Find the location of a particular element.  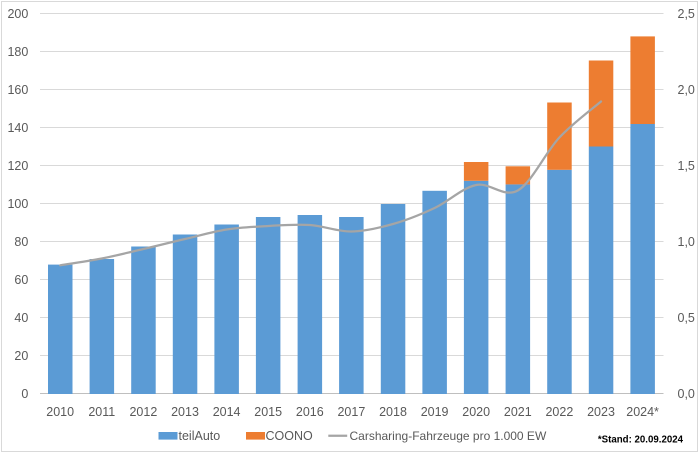

svg-text: 2,0 is located at coordinates (686, 90).